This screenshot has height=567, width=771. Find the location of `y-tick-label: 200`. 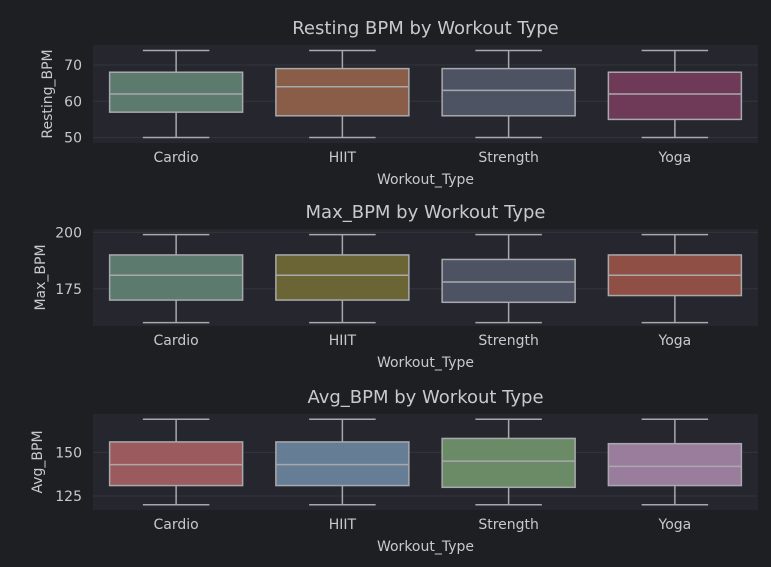

y-tick-label: 200 is located at coordinates (68, 233).